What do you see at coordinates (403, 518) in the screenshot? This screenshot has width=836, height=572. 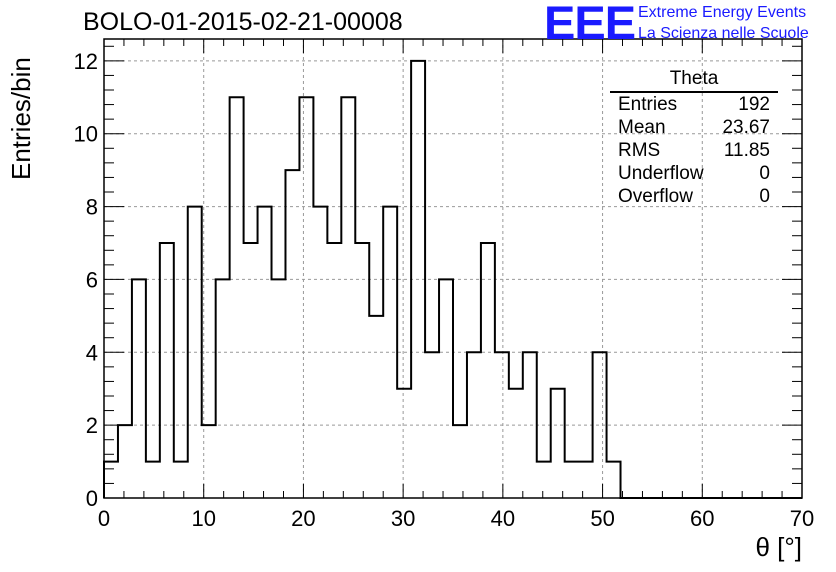 I see `x-tick-label: 30` at bounding box center [403, 518].